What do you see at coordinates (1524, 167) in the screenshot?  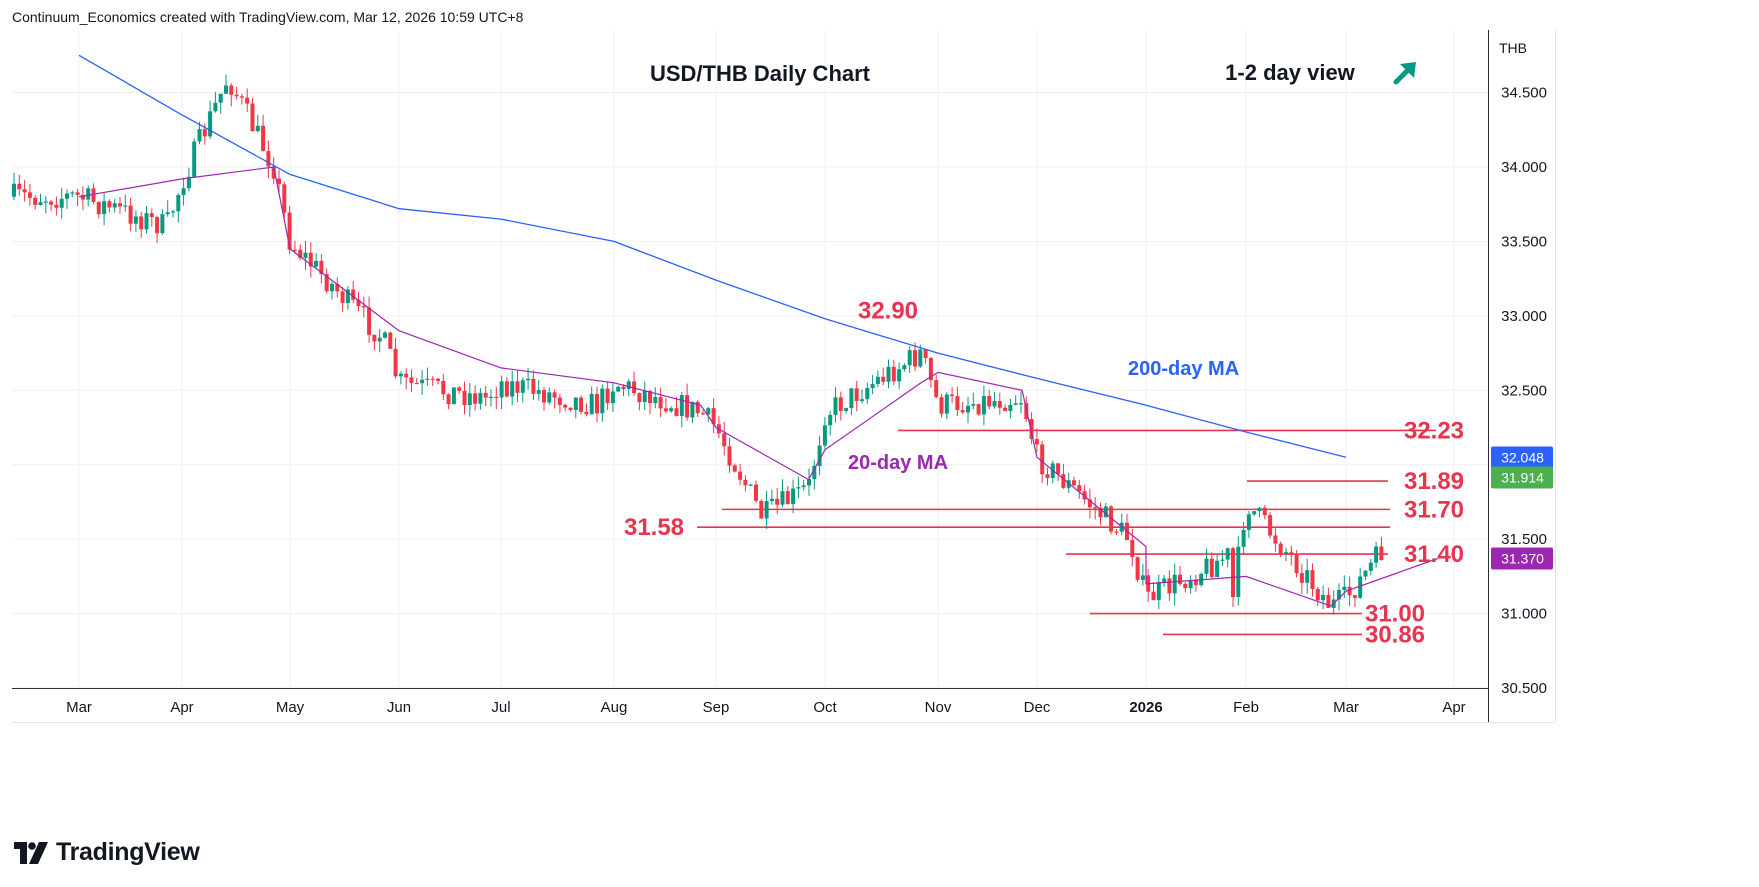 I see `y-tick-label: 34.000` at bounding box center [1524, 167].